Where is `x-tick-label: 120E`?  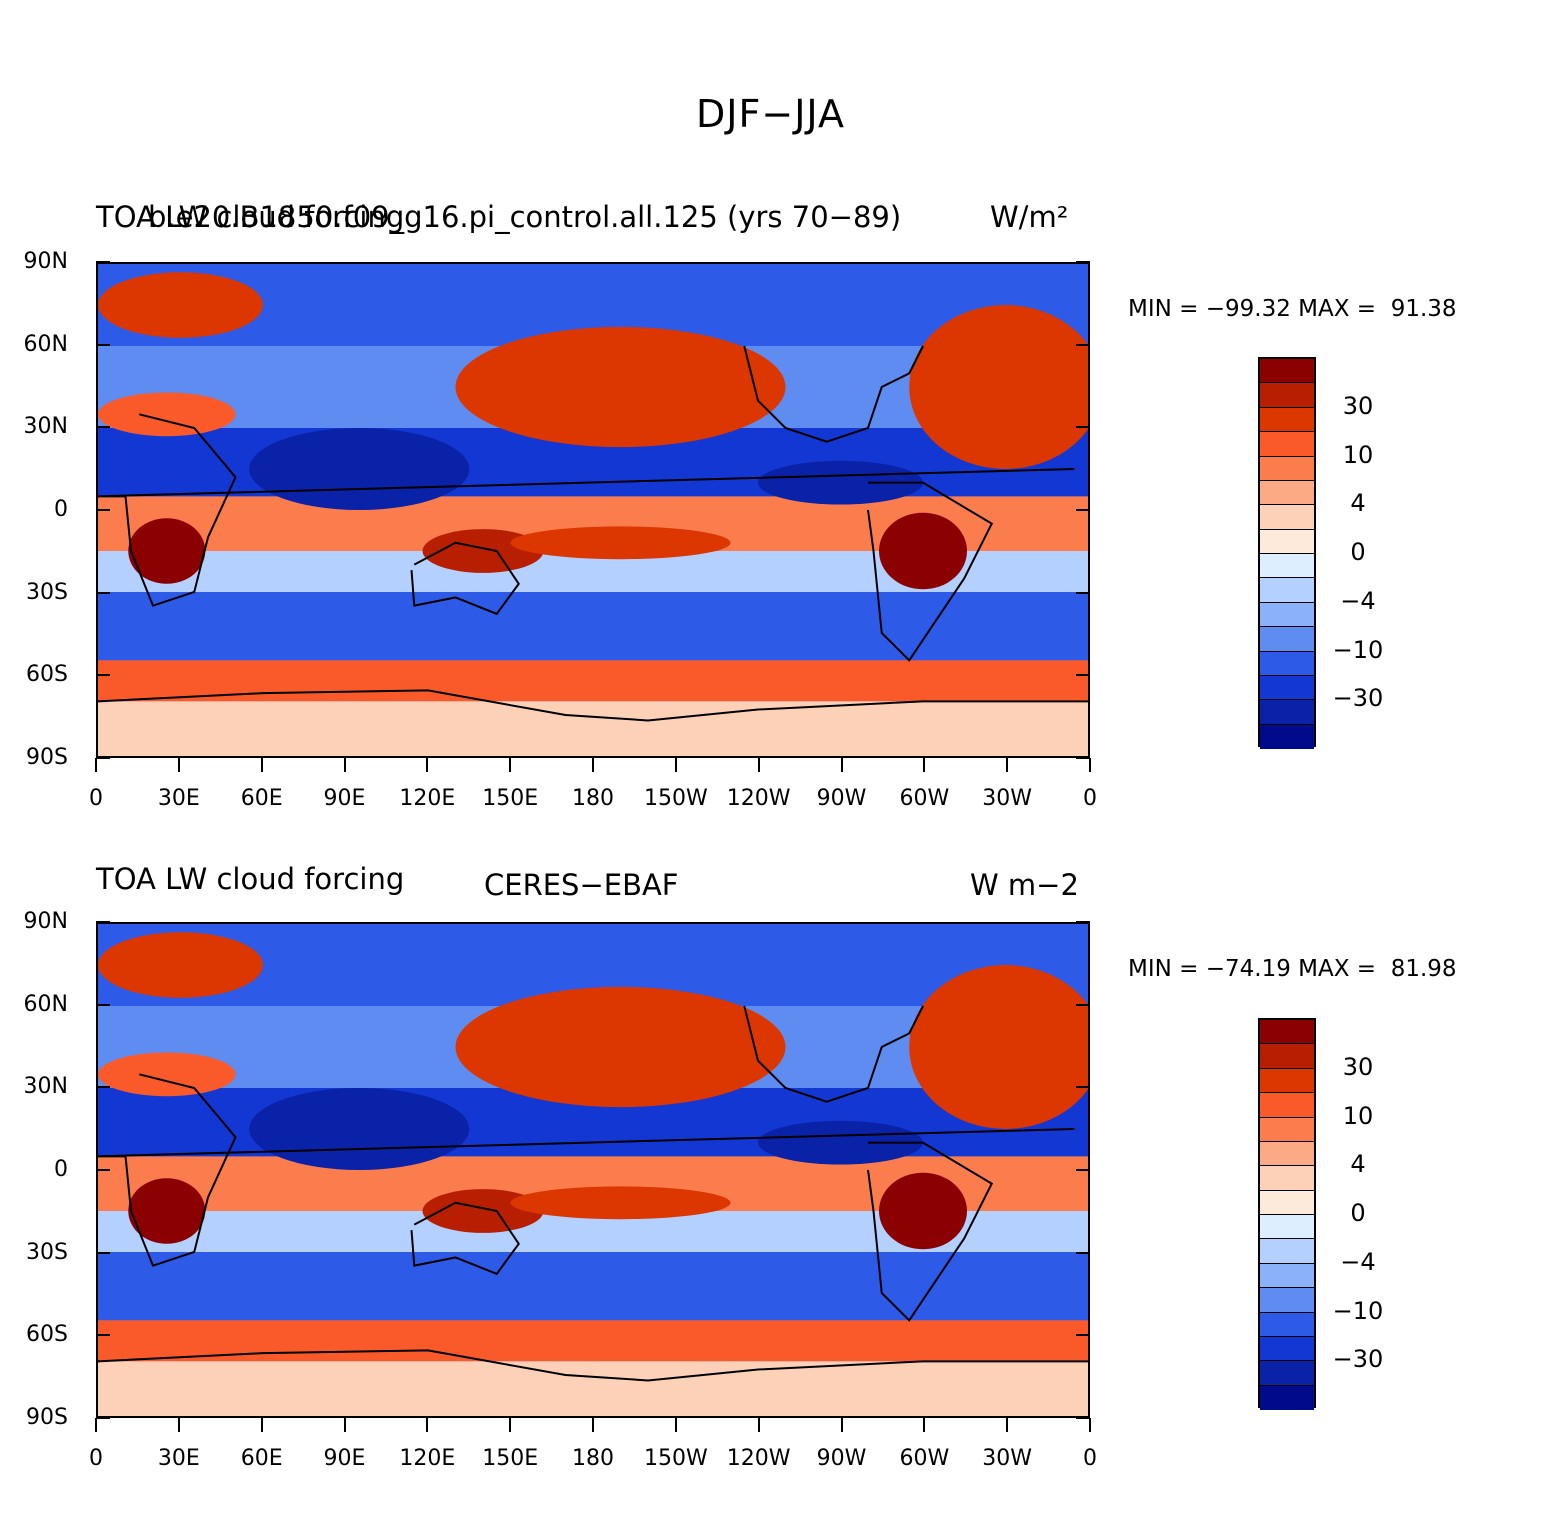
x-tick-label: 120E is located at coordinates (427, 798).